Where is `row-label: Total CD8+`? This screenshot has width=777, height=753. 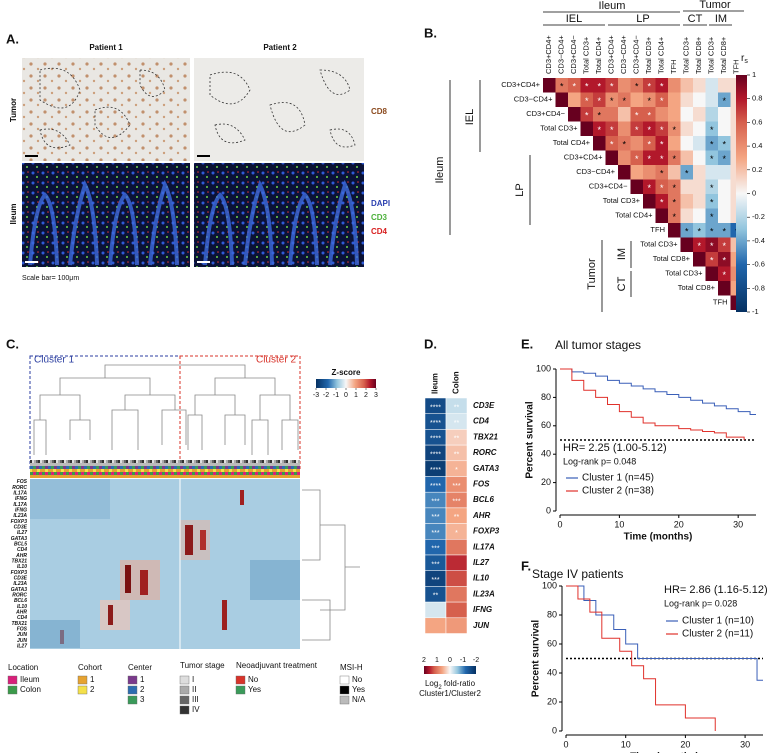
row-label: Total CD8+ is located at coordinates (672, 258).